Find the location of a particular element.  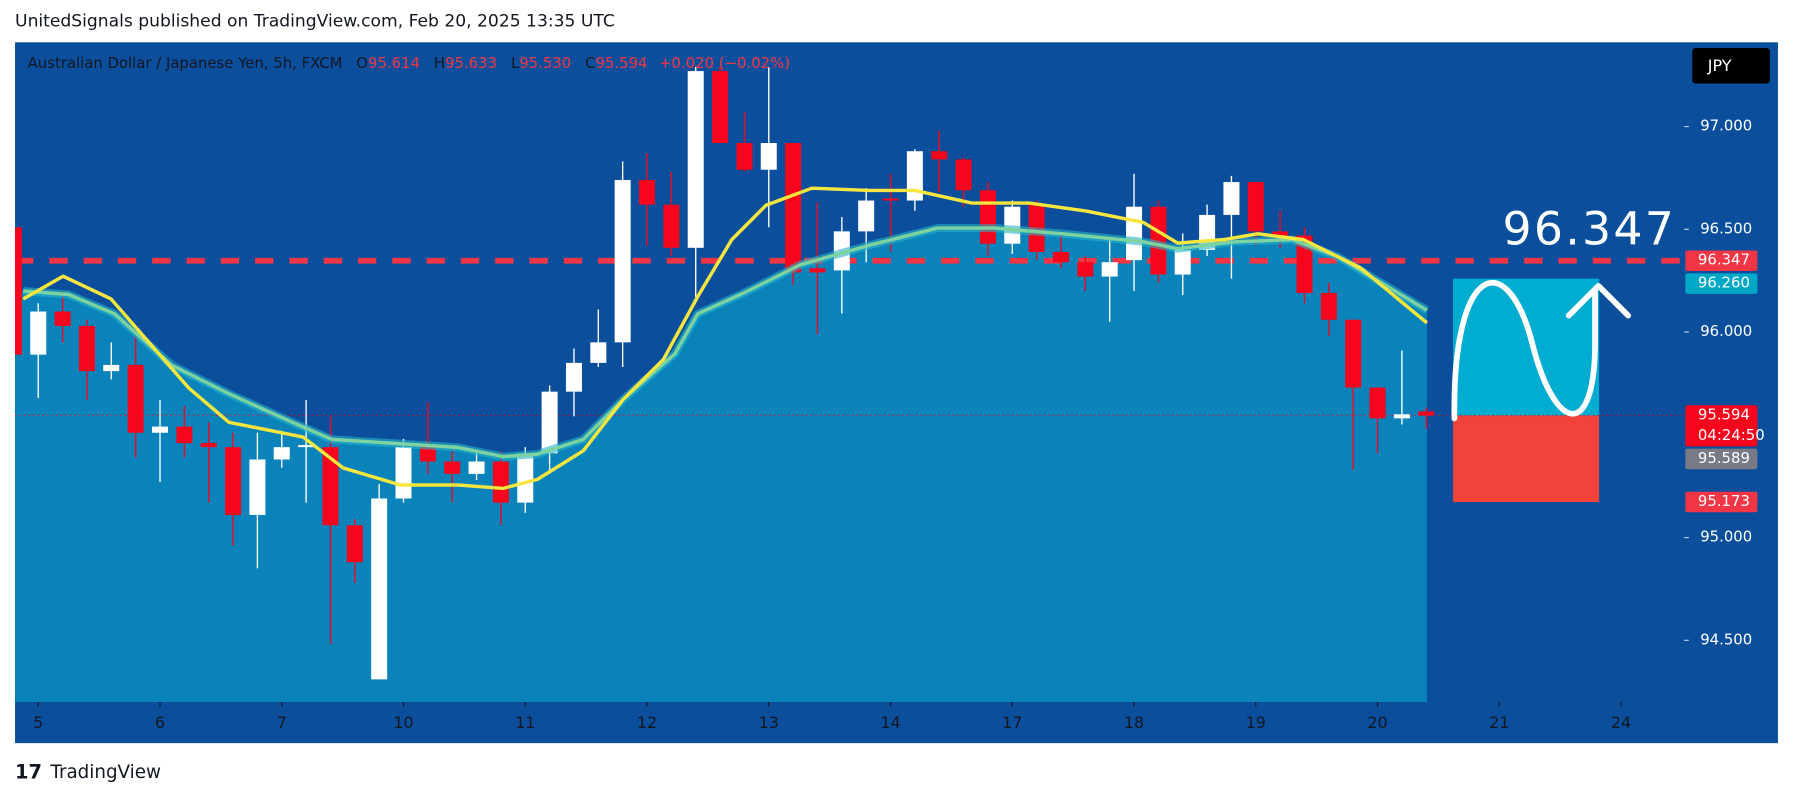

footer-logo: 17 is located at coordinates (28, 771).